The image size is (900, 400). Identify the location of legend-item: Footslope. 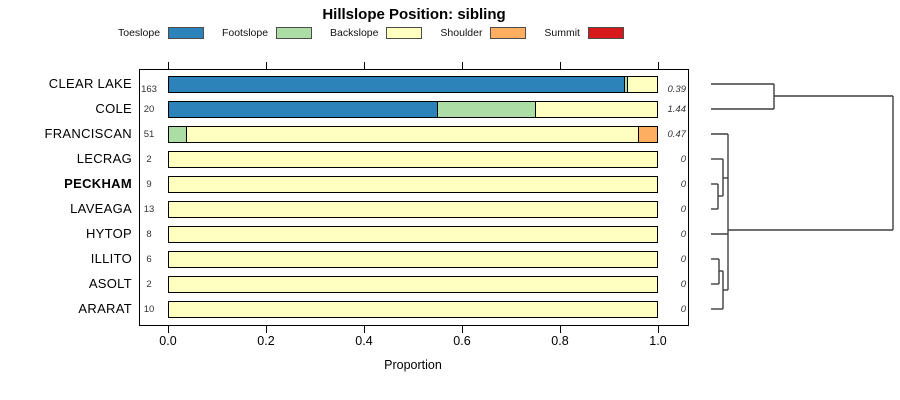
(267, 33).